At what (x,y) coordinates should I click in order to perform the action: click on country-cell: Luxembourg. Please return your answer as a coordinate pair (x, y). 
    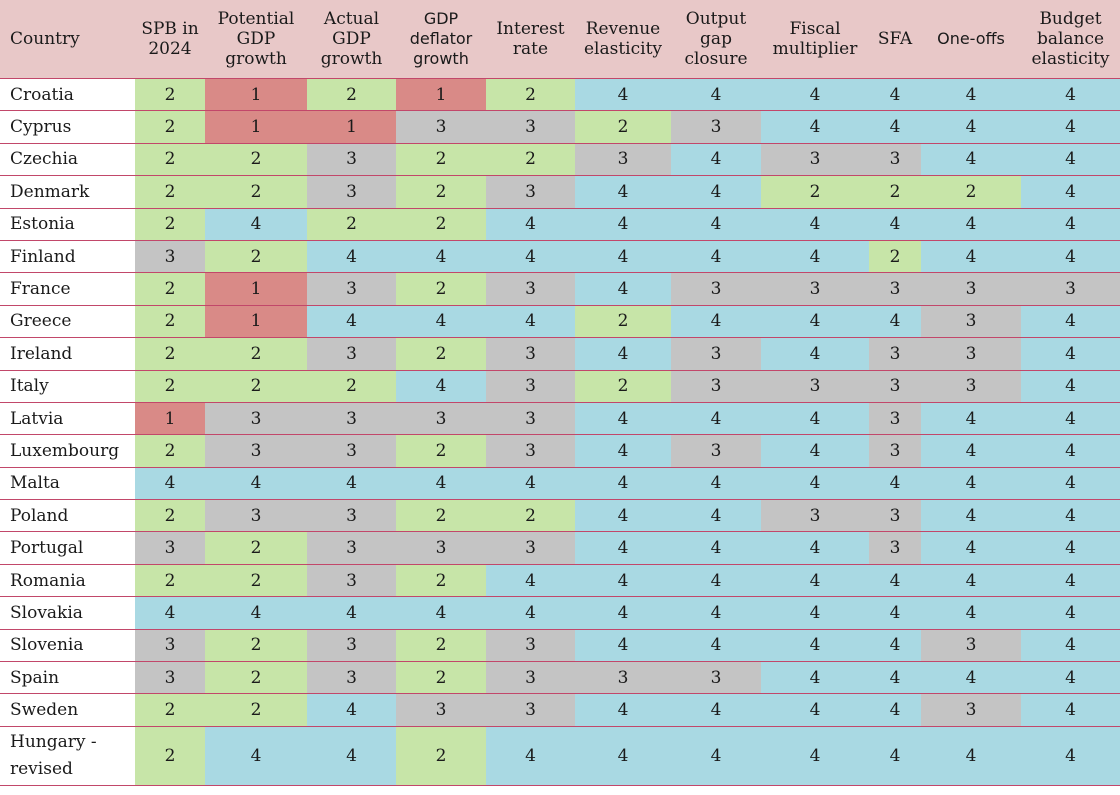
    Looking at the image, I should click on (67, 451).